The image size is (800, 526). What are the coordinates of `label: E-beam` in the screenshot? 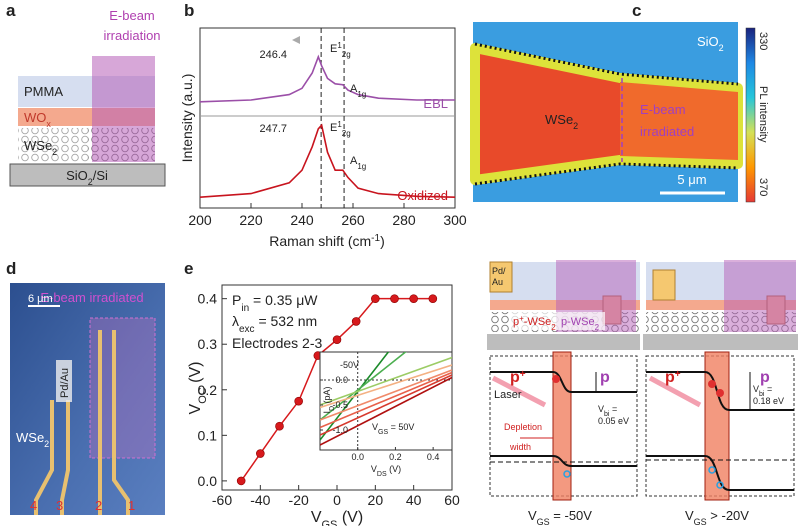 It's located at (132, 15).